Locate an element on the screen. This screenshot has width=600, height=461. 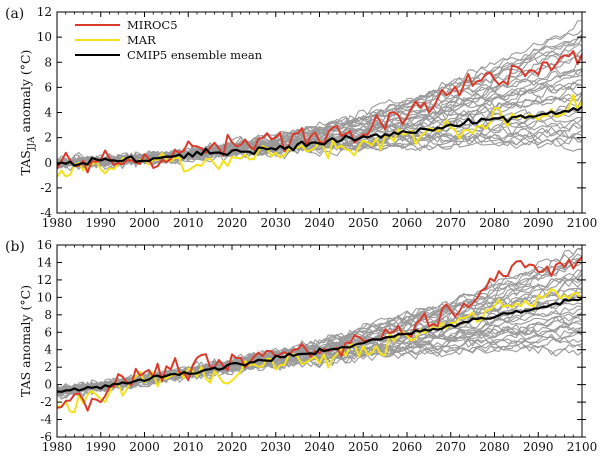
ensemble-mean-line is located at coordinates (319, 136).